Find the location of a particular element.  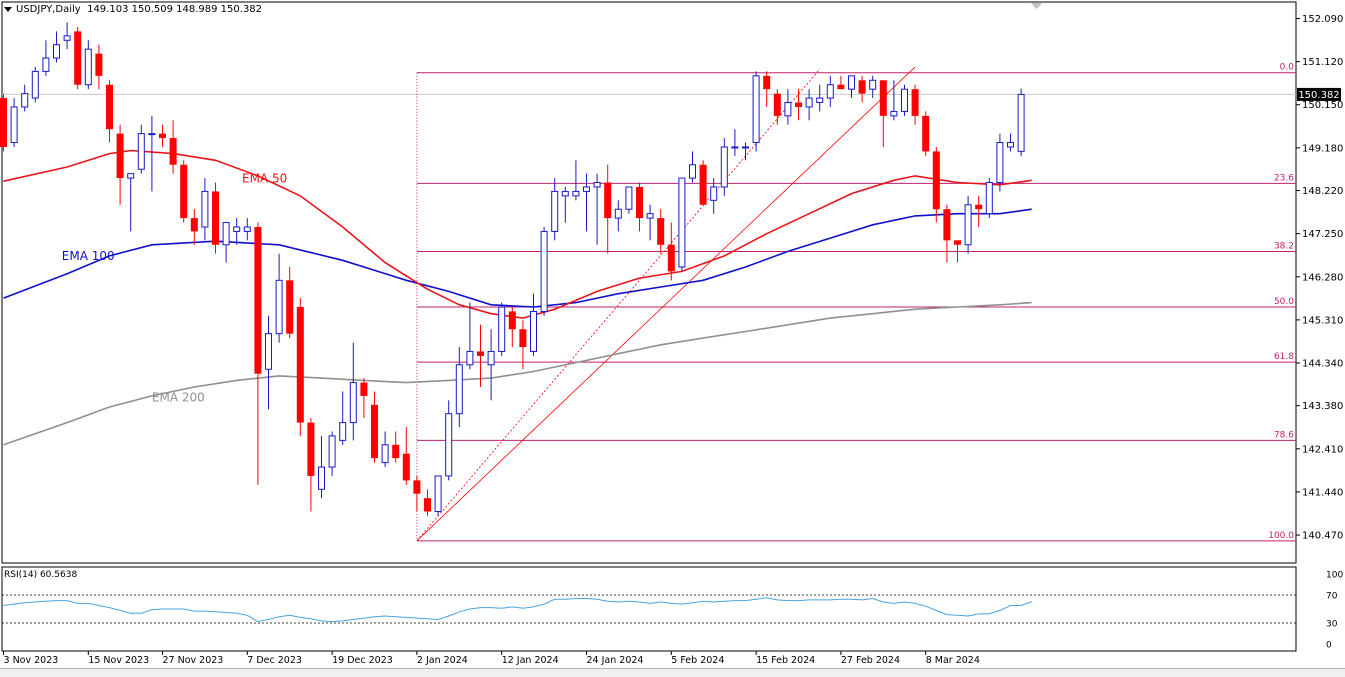

current-price-tag-bg is located at coordinates (1319, 94).